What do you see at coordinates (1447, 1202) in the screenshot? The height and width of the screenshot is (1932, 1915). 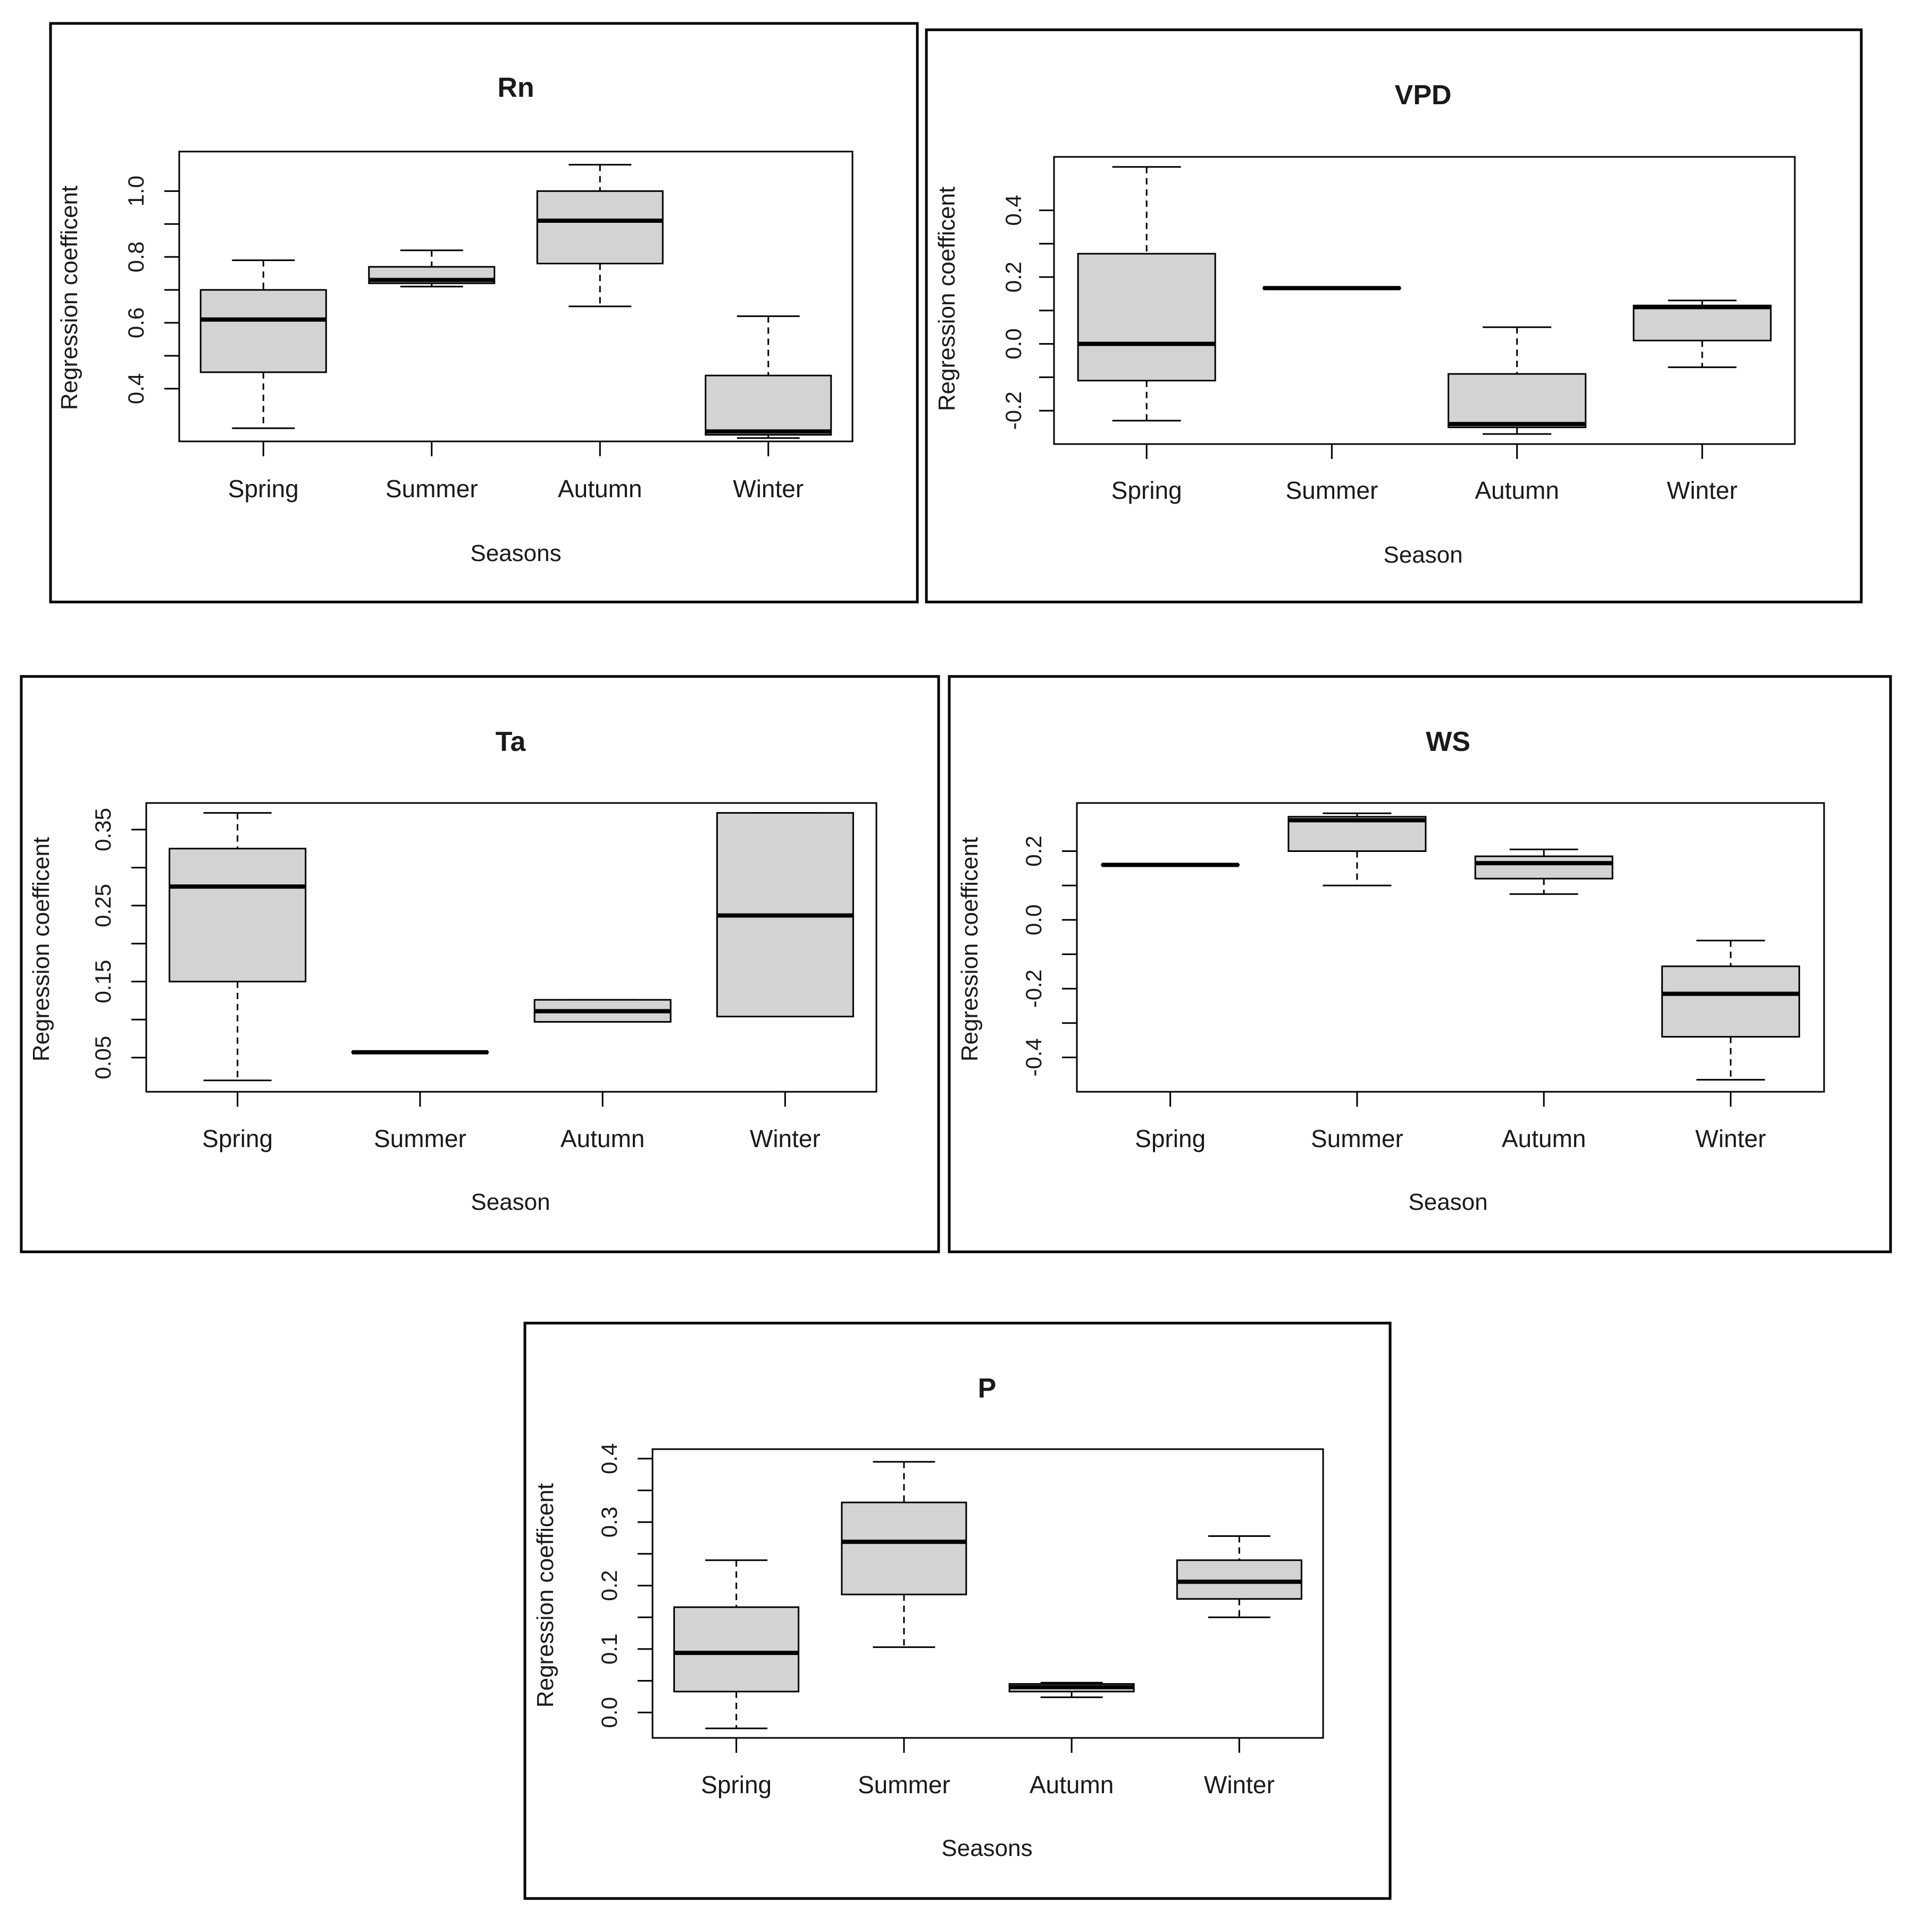 I see `panel-ws-xlabel: Season` at bounding box center [1447, 1202].